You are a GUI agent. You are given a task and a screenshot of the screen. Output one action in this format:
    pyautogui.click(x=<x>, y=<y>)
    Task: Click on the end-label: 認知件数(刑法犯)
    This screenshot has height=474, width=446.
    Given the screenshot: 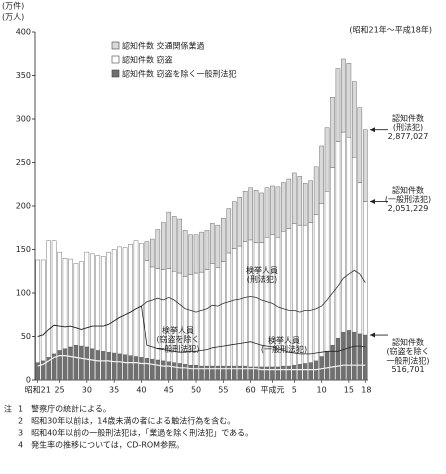 What is the action you would take?
    pyautogui.click(x=408, y=122)
    